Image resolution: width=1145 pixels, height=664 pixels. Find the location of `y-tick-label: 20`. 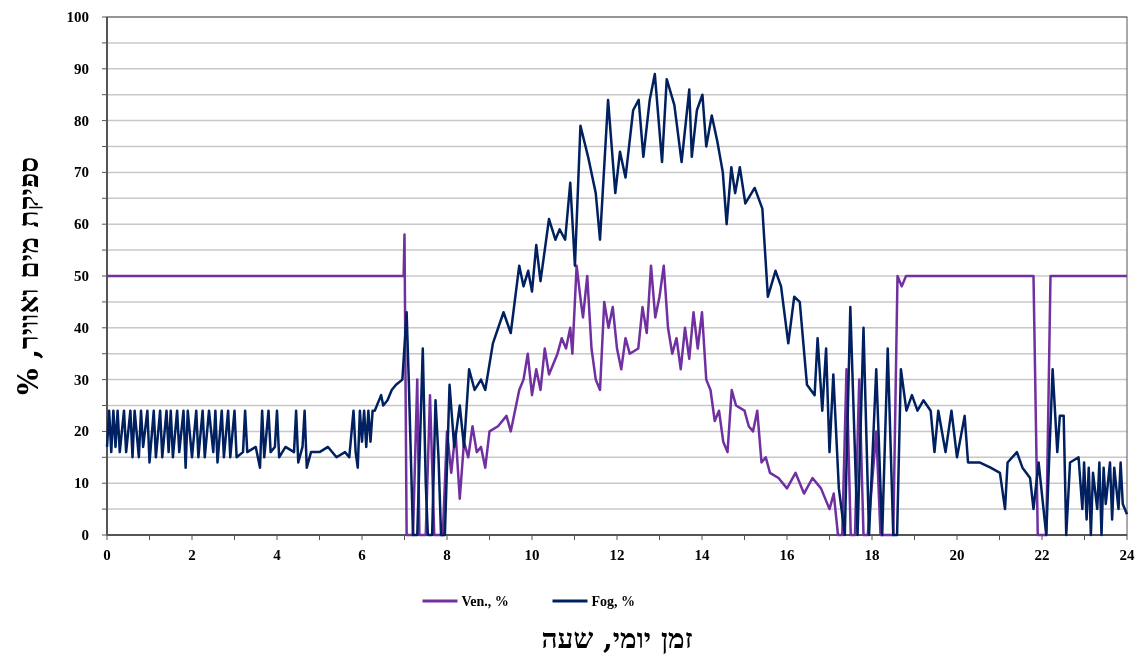

y-tick-label: 20 is located at coordinates (81, 431).